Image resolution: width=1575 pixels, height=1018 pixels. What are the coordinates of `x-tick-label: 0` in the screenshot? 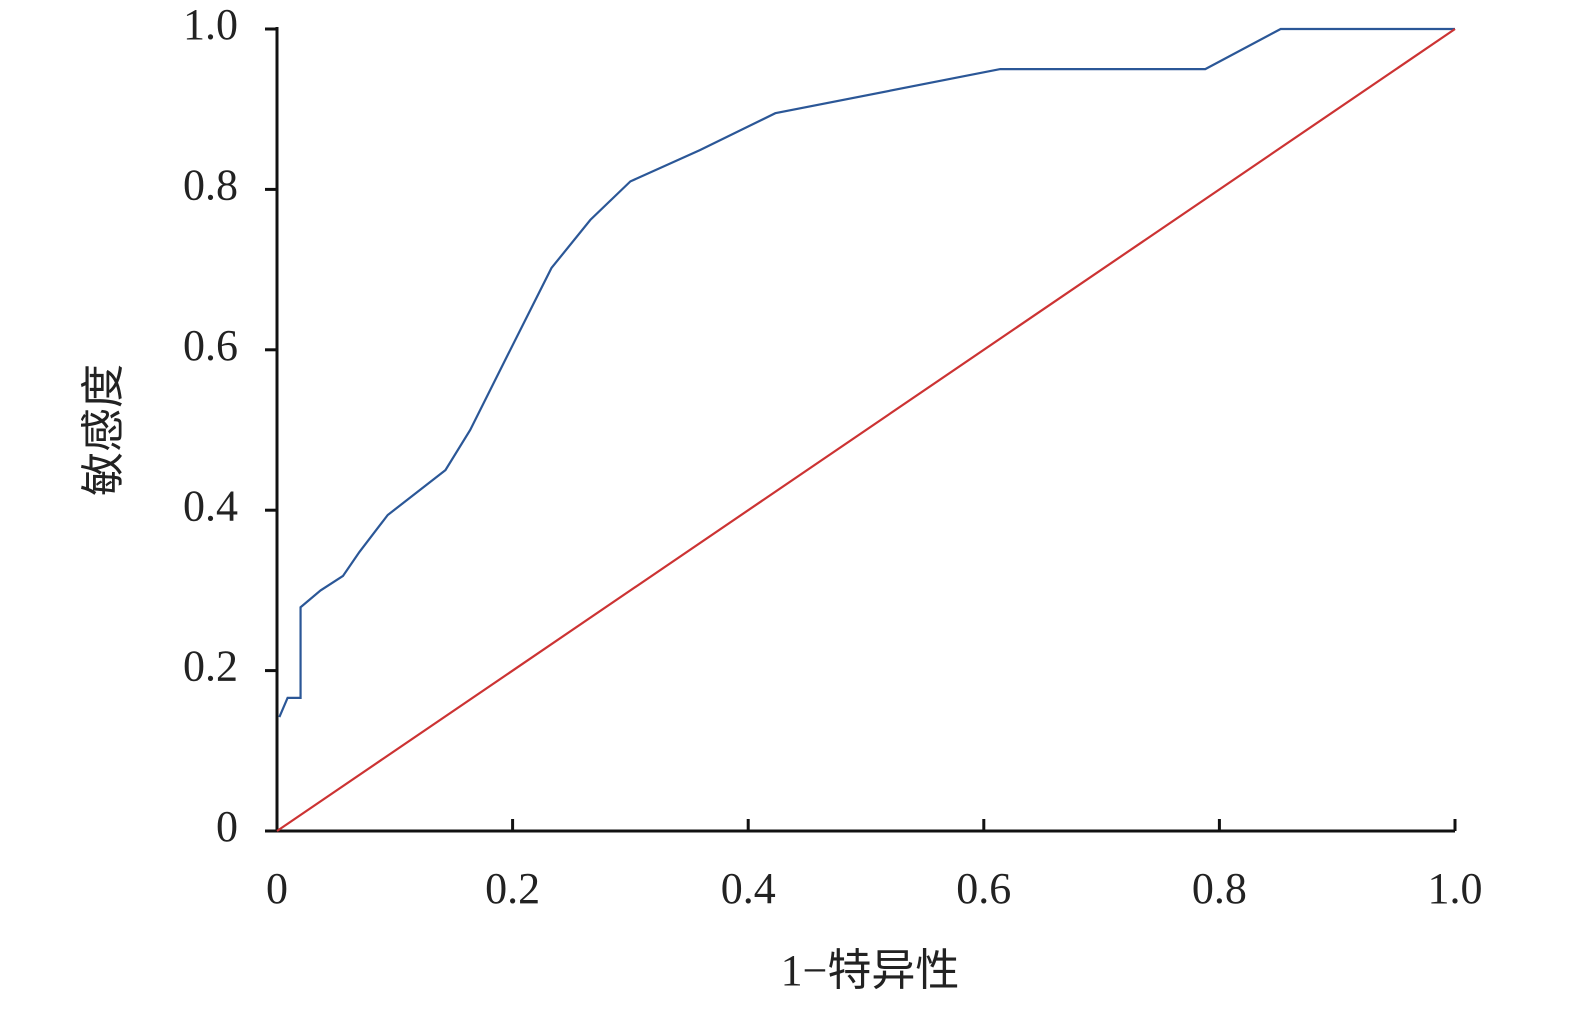 It's located at (277, 888).